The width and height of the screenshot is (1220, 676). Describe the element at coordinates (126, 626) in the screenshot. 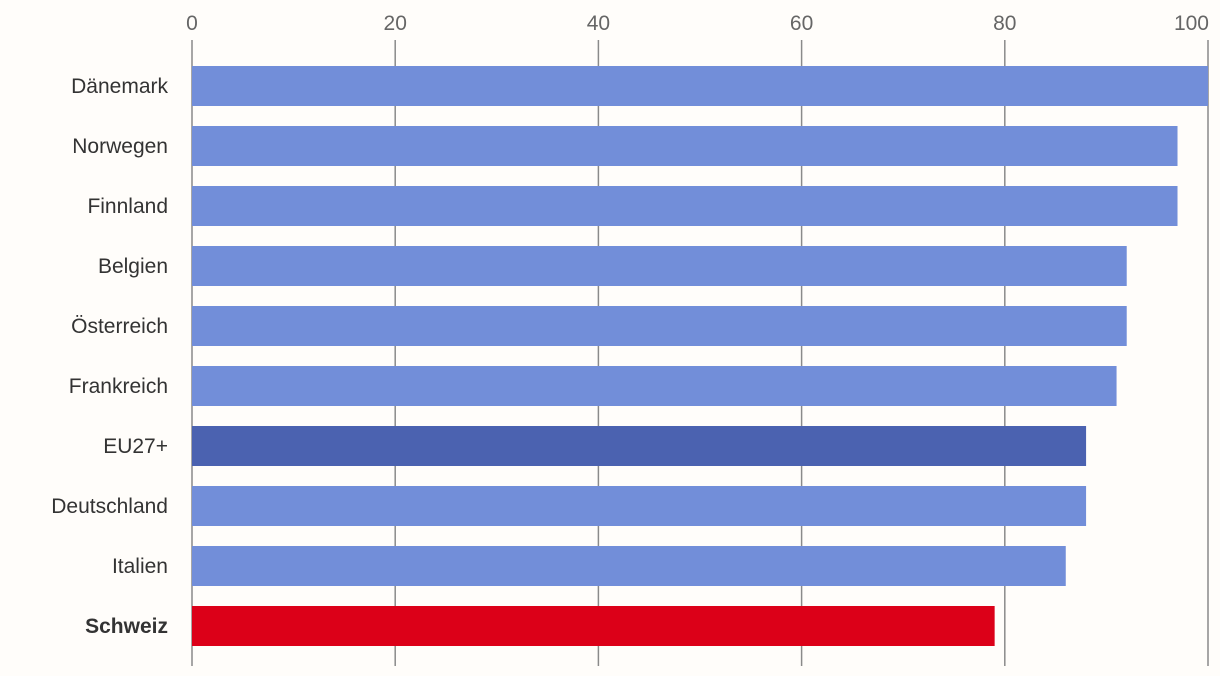

I see `category-label: Schweiz` at that location.